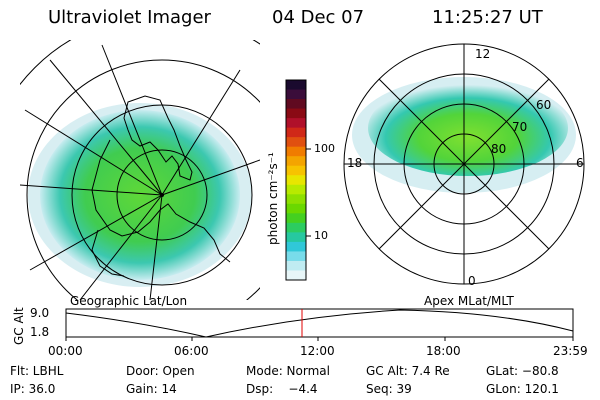 This screenshot has width=600, height=400. Describe the element at coordinates (520, 127) in the screenshot. I see `mlat-label-70: 70` at that location.